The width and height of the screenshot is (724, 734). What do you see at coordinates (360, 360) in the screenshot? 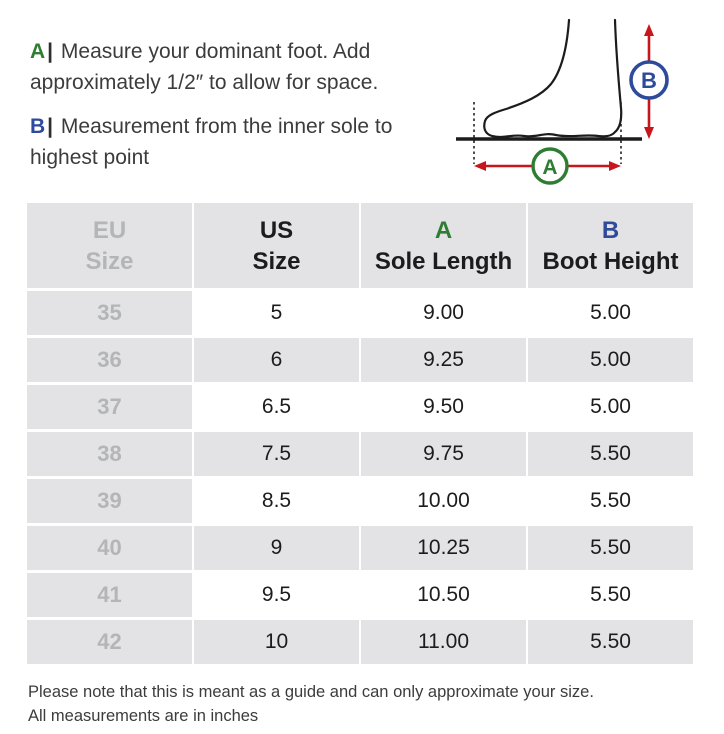
I see `table-row: 36 6 9.25 5.00` at bounding box center [360, 360].